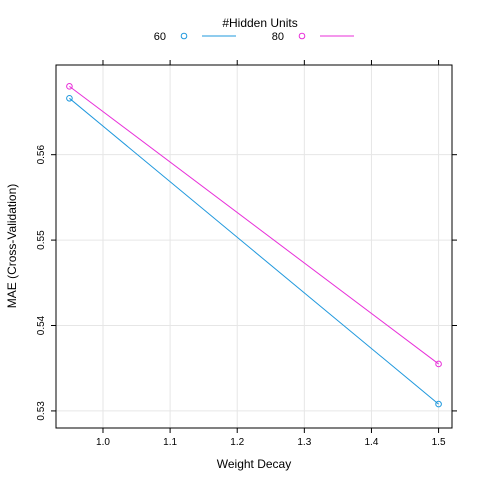 Image resolution: width=480 pixels, height=485 pixels. I want to click on x-tick-label: 1.5, so click(439, 442).